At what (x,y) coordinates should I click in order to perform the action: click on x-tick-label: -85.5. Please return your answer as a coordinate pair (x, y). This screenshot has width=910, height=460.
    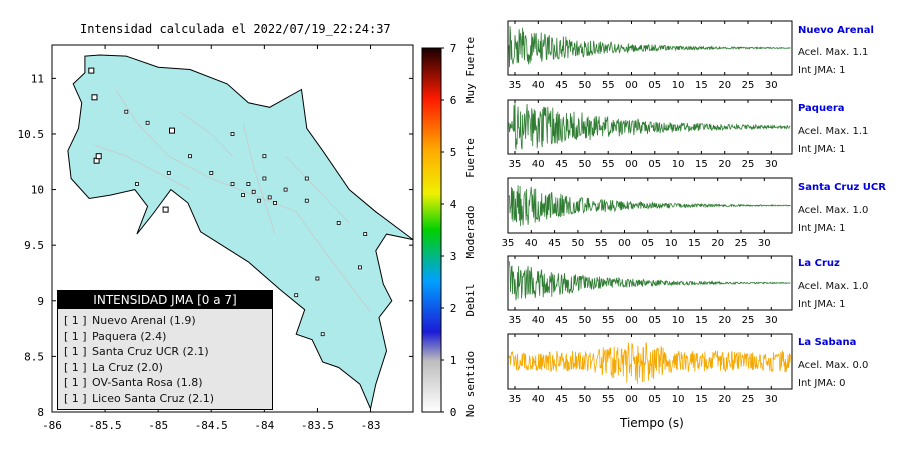
    Looking at the image, I should click on (105, 425).